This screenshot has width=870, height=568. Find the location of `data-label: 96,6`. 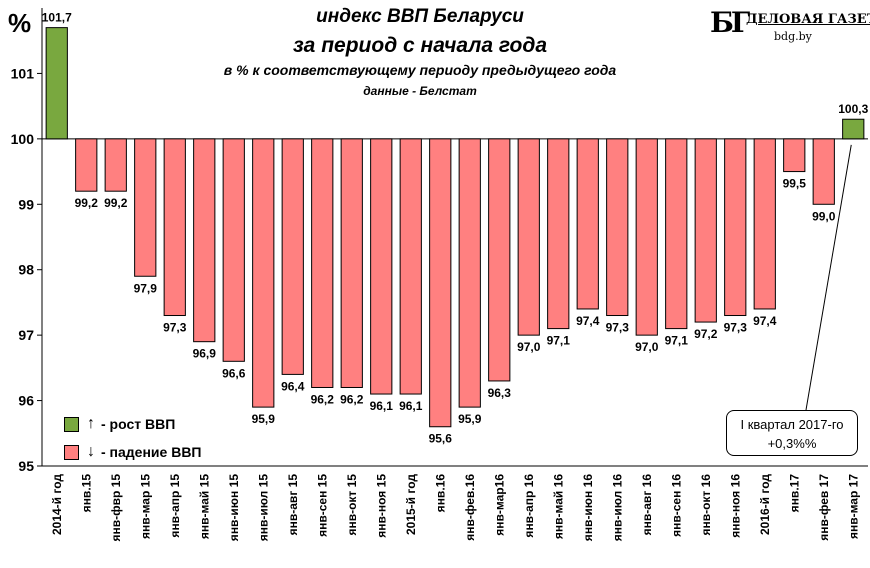

data-label: 96,6 is located at coordinates (234, 373).